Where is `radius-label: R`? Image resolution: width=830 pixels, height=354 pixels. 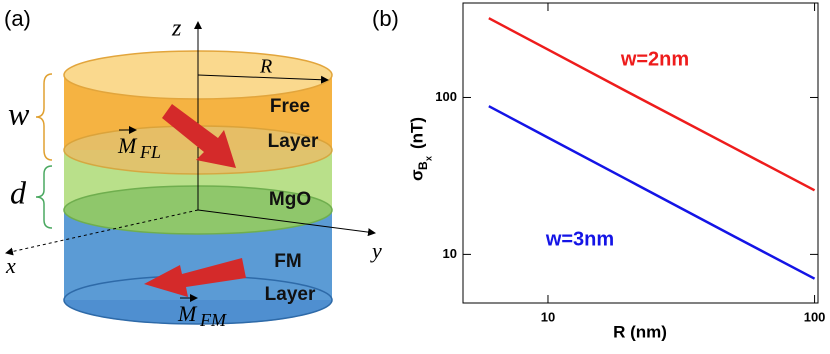 radius-label: R is located at coordinates (265, 67).